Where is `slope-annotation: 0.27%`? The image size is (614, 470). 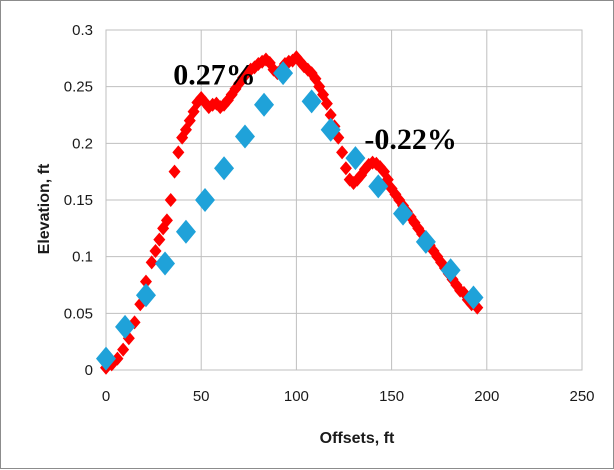 slope-annotation: 0.27% is located at coordinates (214, 74).